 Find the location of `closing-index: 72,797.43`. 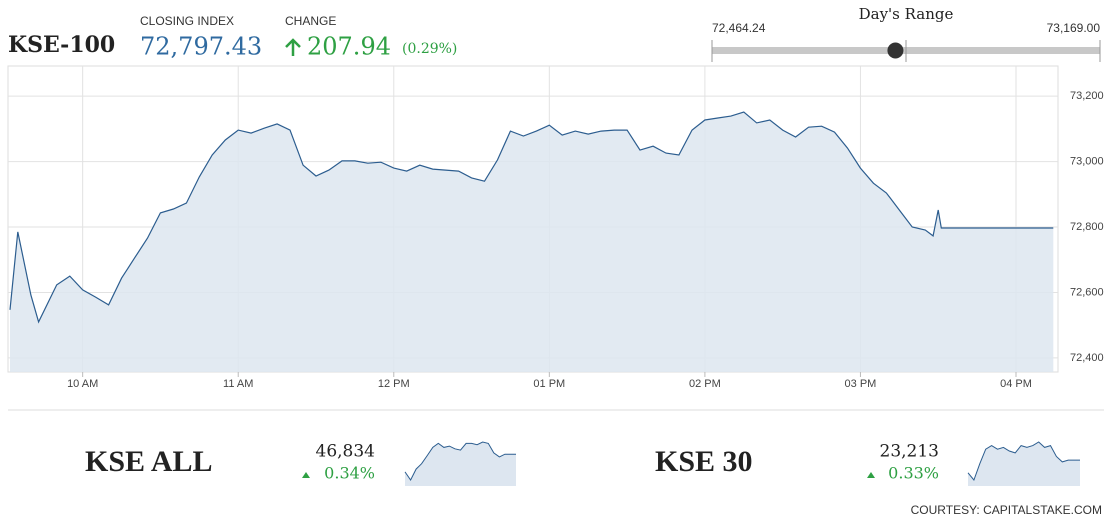

closing-index: 72,797.43 is located at coordinates (201, 47).